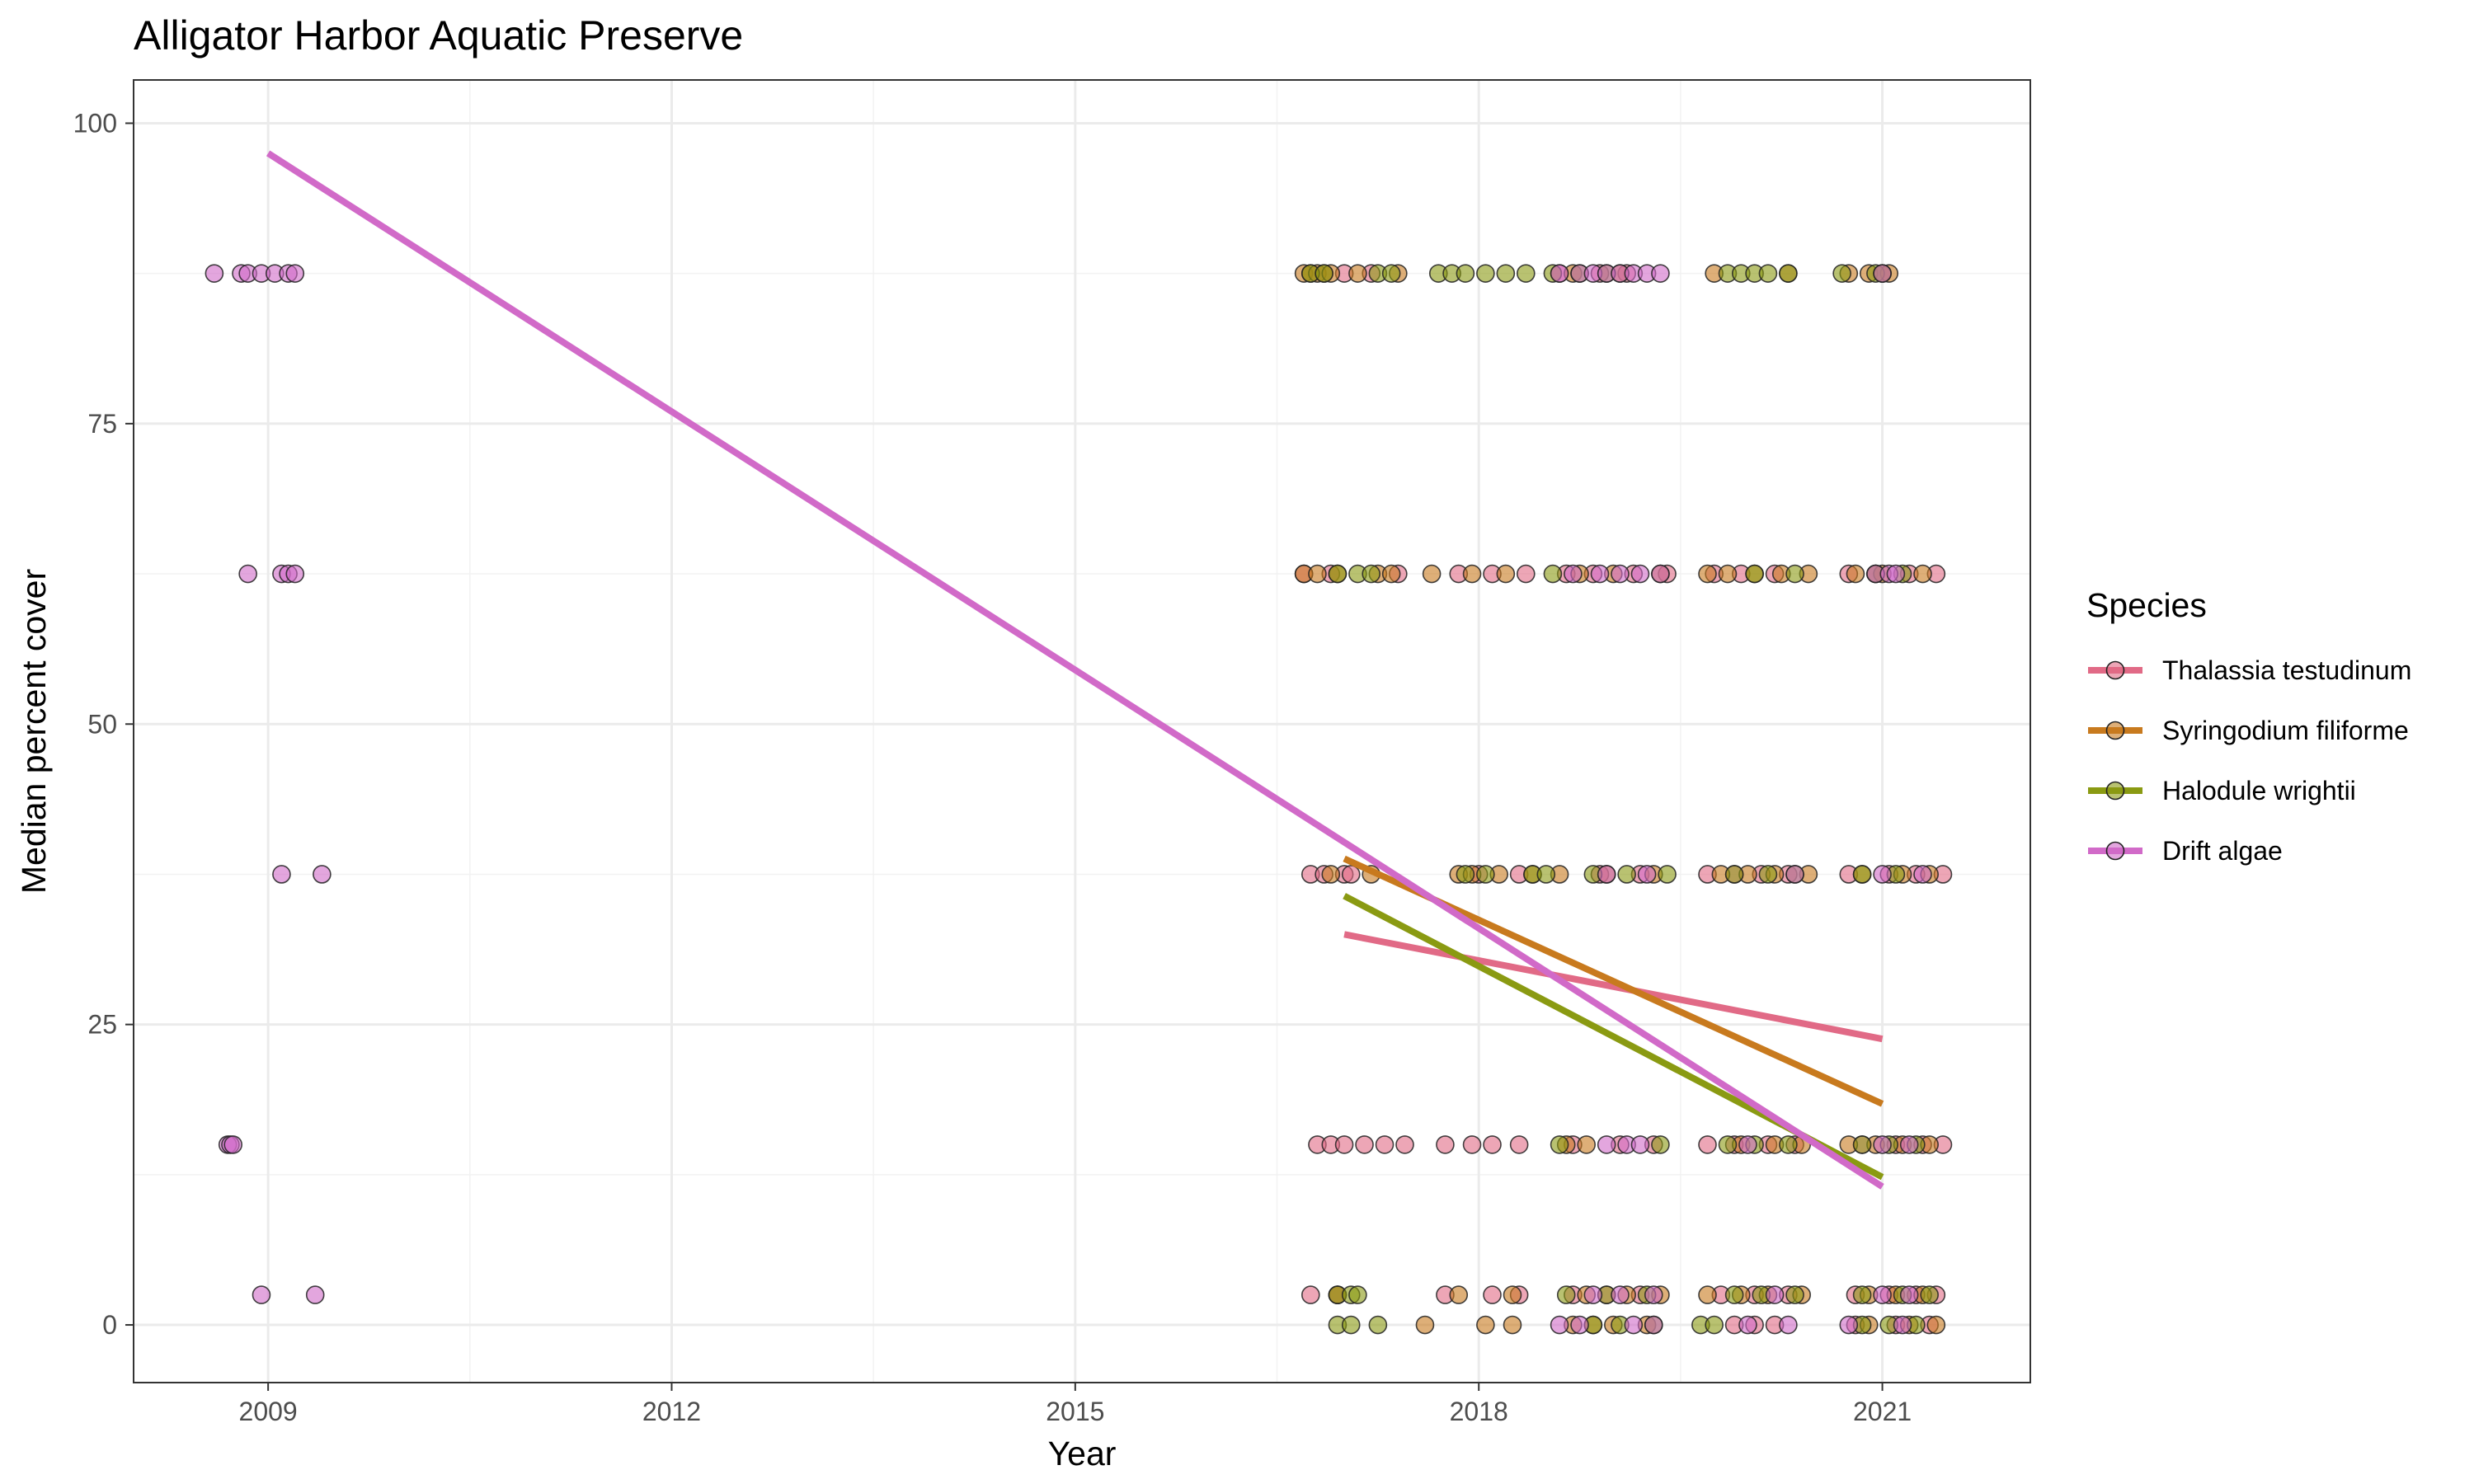 The height and width of the screenshot is (1484, 2474). I want to click on legend-label: Drift algae, so click(2222, 851).